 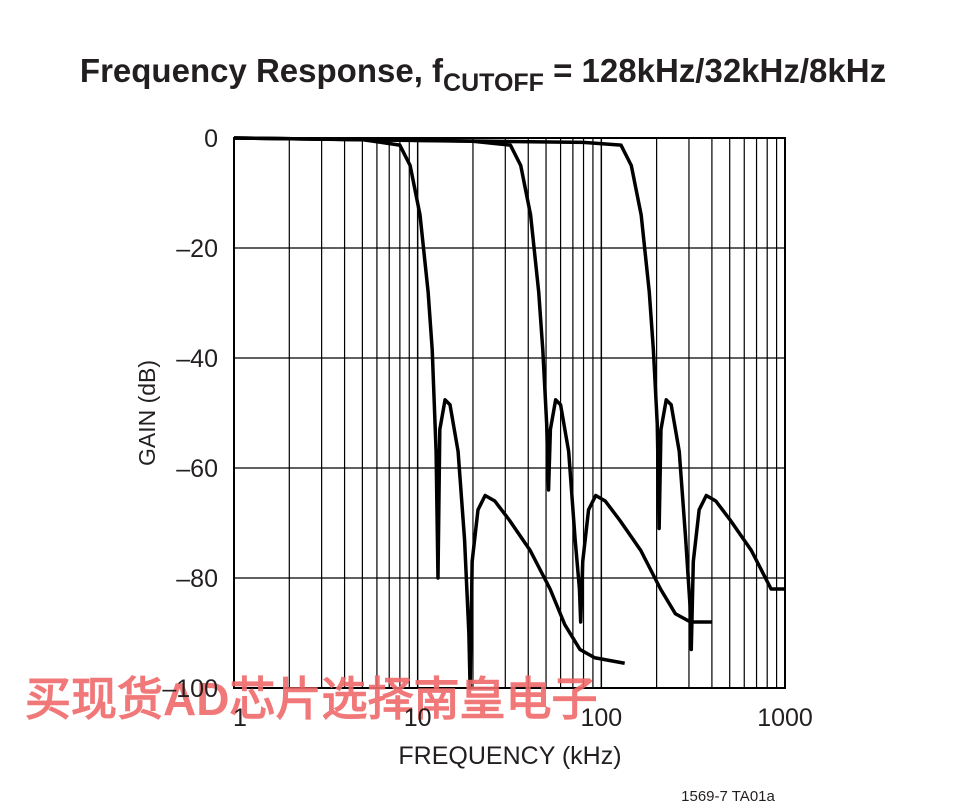 I want to click on x-tick-label: 10, so click(x=418, y=718).